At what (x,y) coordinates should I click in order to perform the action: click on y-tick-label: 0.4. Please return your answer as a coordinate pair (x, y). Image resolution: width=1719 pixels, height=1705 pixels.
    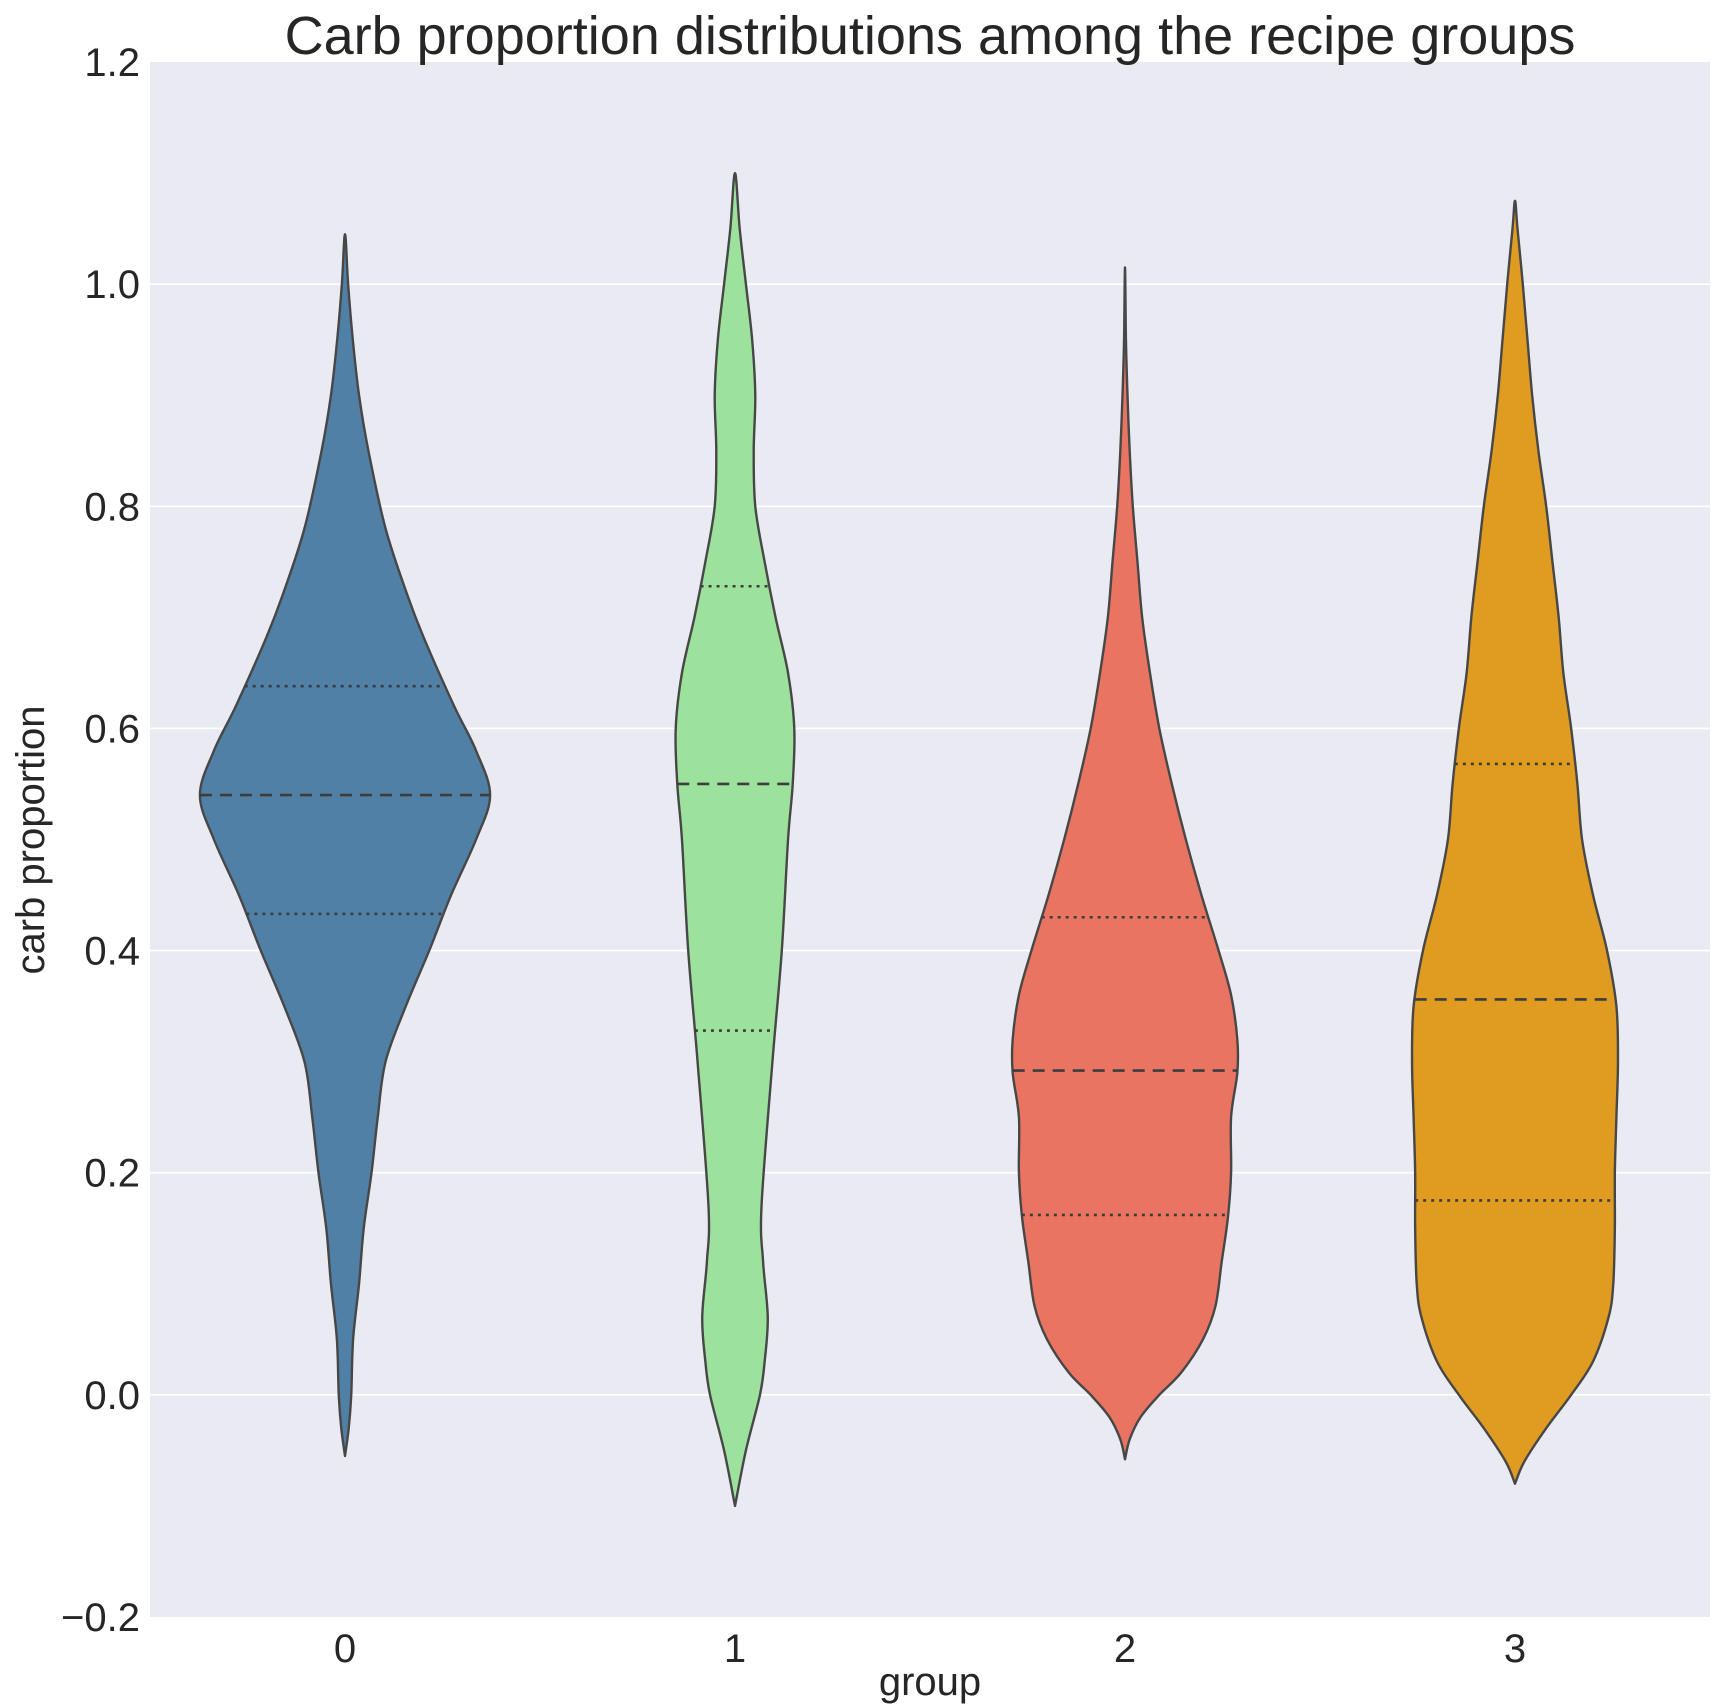
    Looking at the image, I should click on (112, 952).